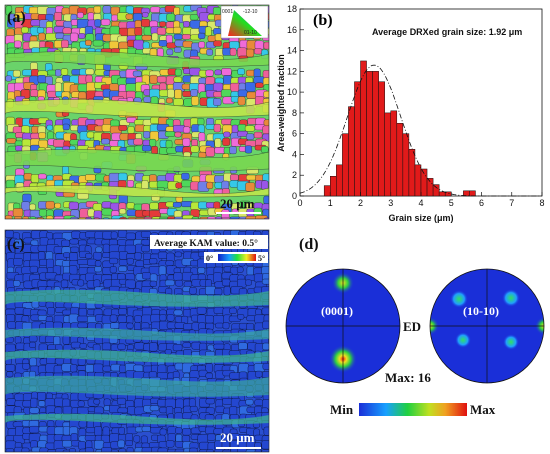  What do you see at coordinates (412, 326) in the screenshot?
I see `ed-label: ED` at bounding box center [412, 326].